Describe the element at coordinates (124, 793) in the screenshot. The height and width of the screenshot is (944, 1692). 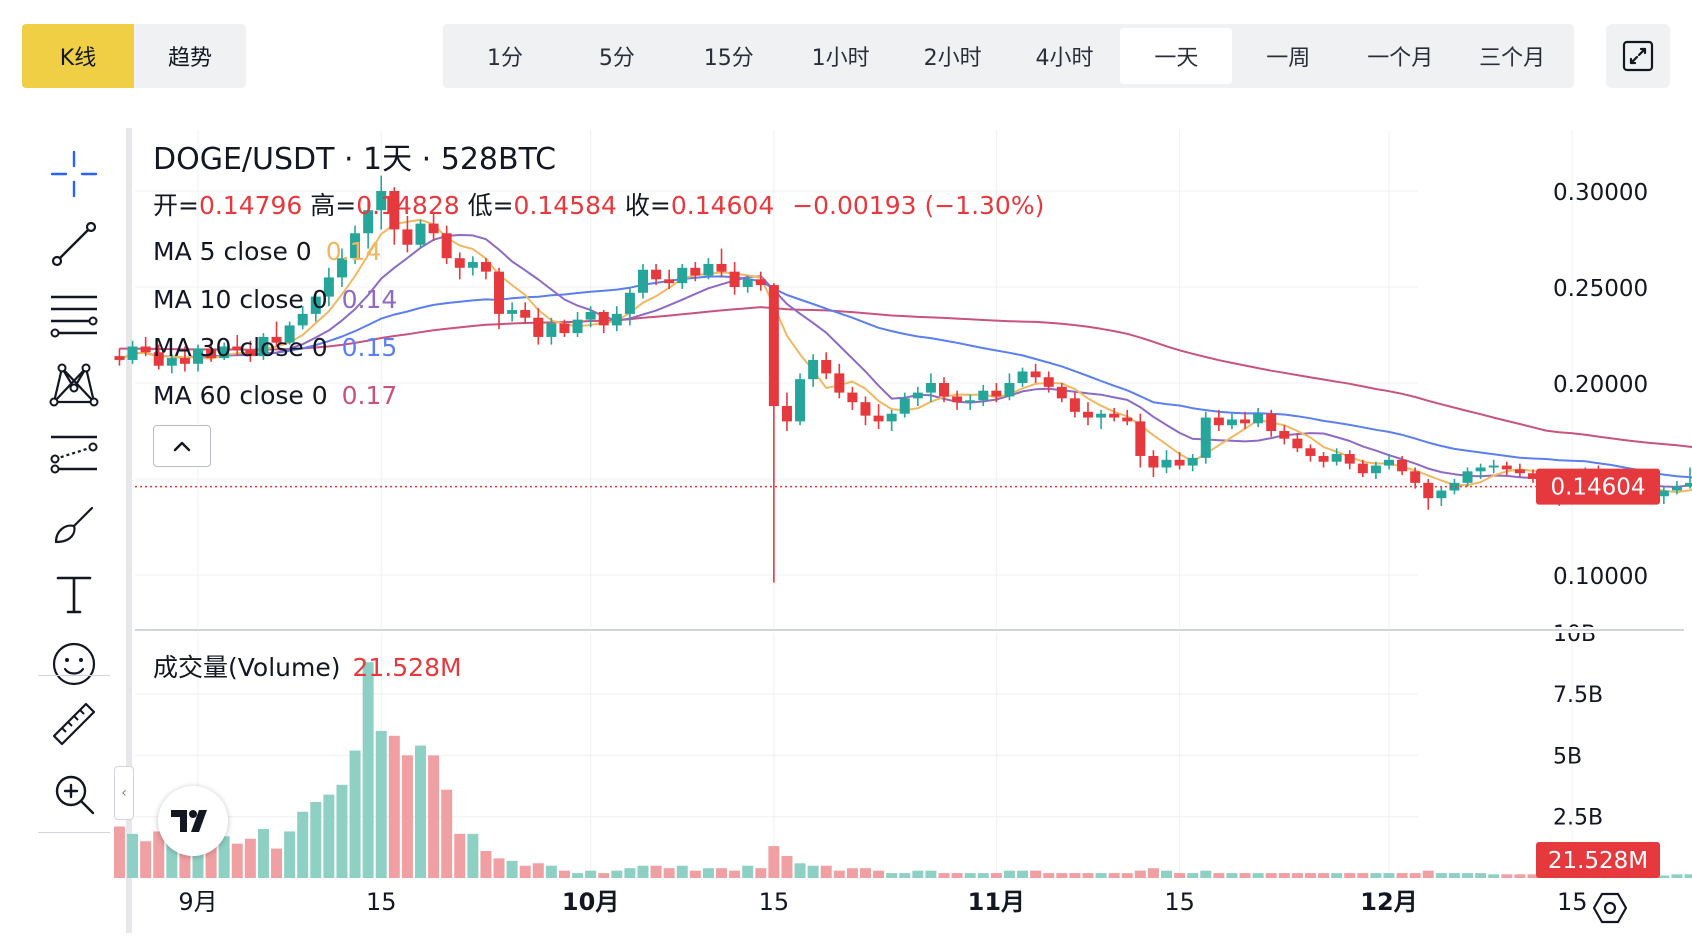
I see `toolbar-collapse-button: ‹` at that location.